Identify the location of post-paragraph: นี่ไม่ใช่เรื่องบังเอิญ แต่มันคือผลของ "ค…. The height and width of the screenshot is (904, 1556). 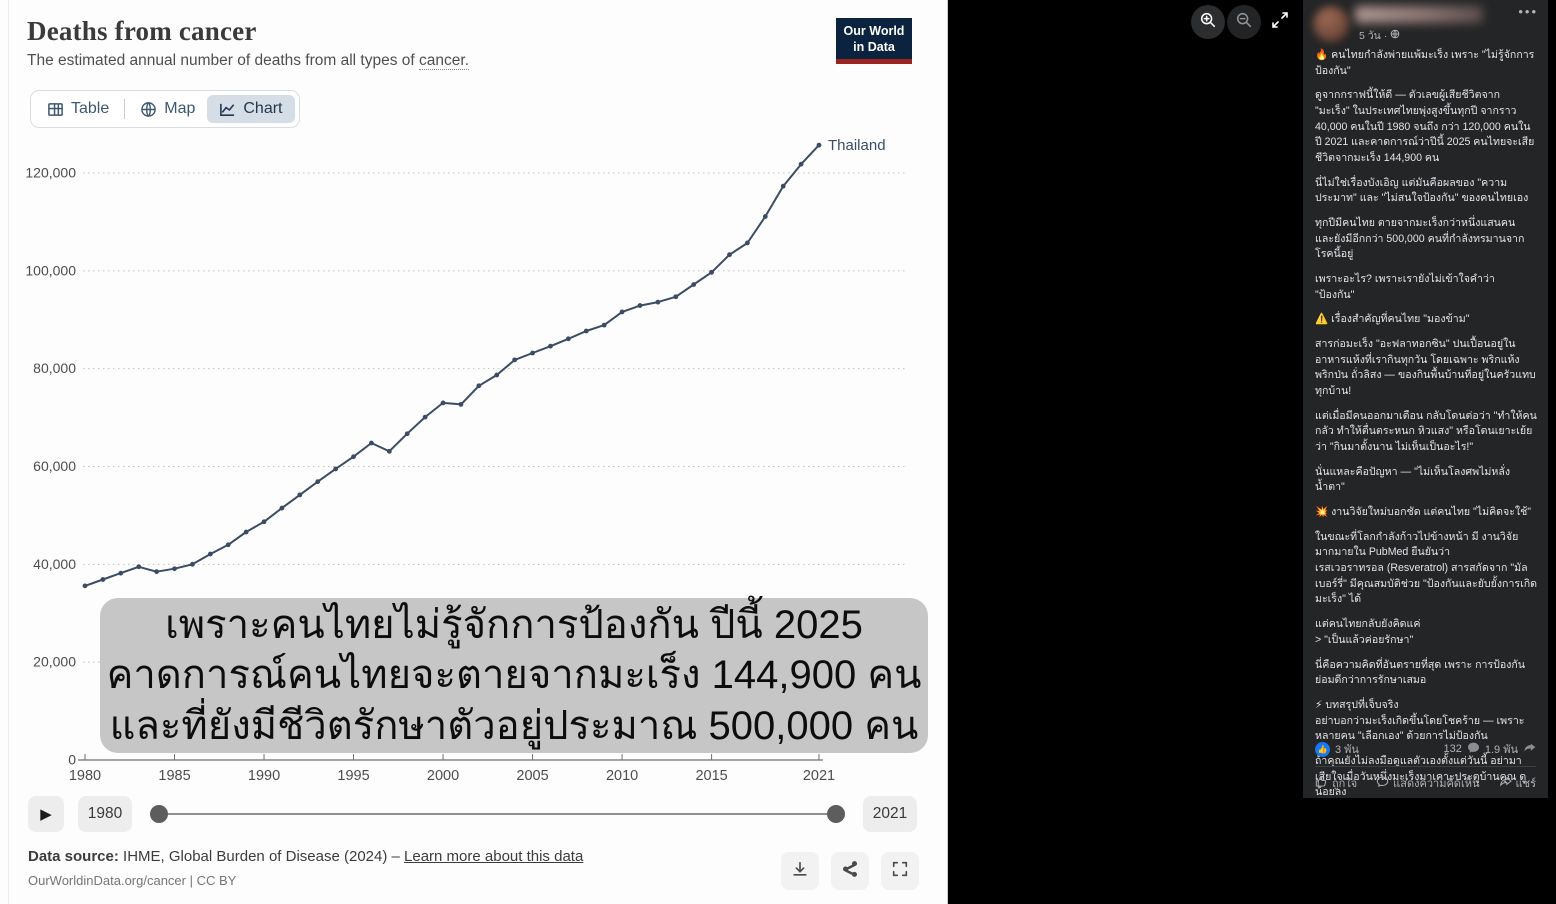
(1422, 190).